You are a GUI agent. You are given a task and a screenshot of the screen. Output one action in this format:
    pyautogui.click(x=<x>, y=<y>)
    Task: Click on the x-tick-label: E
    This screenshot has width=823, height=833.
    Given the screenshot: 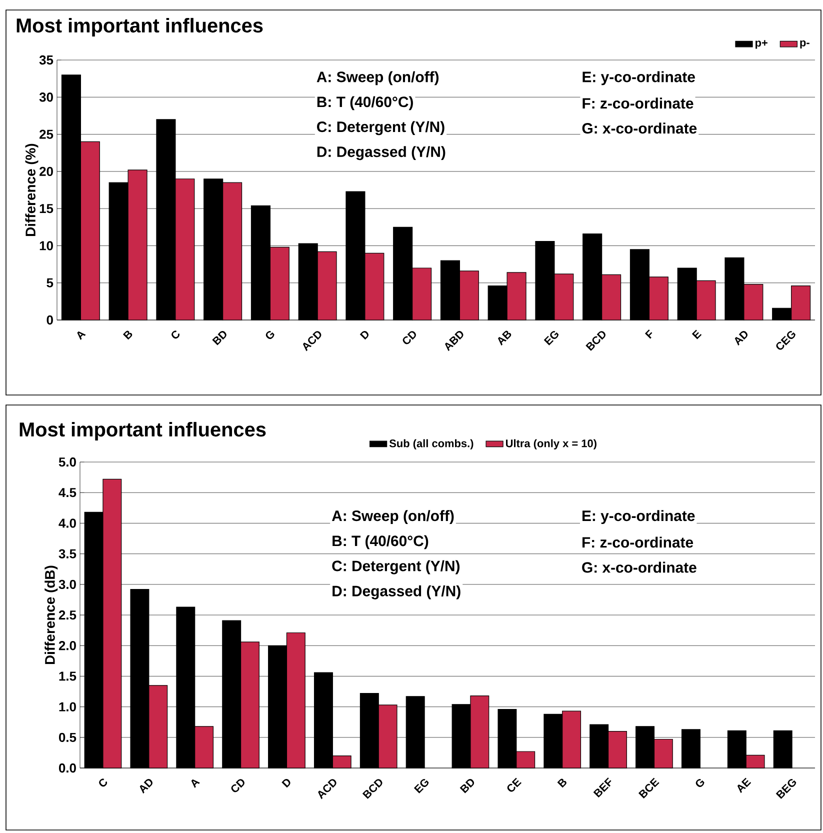 What is the action you would take?
    pyautogui.click(x=697, y=335)
    